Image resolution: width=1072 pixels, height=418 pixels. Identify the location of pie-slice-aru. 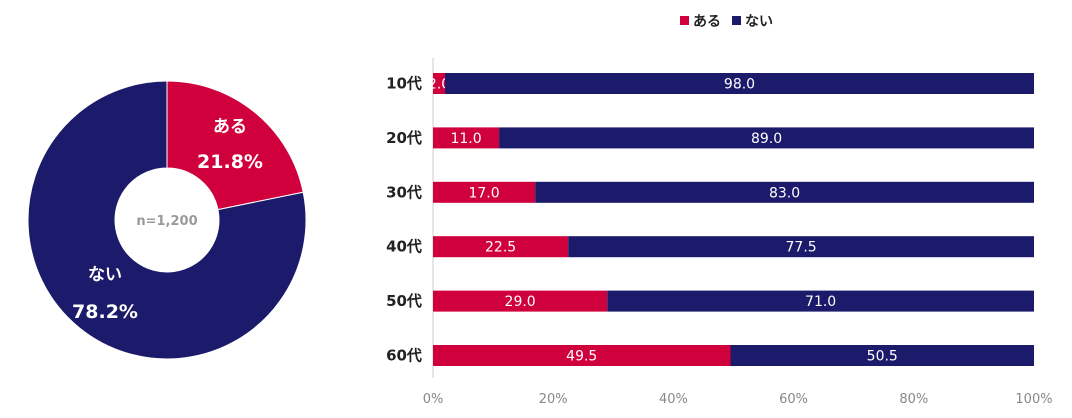
(235, 145).